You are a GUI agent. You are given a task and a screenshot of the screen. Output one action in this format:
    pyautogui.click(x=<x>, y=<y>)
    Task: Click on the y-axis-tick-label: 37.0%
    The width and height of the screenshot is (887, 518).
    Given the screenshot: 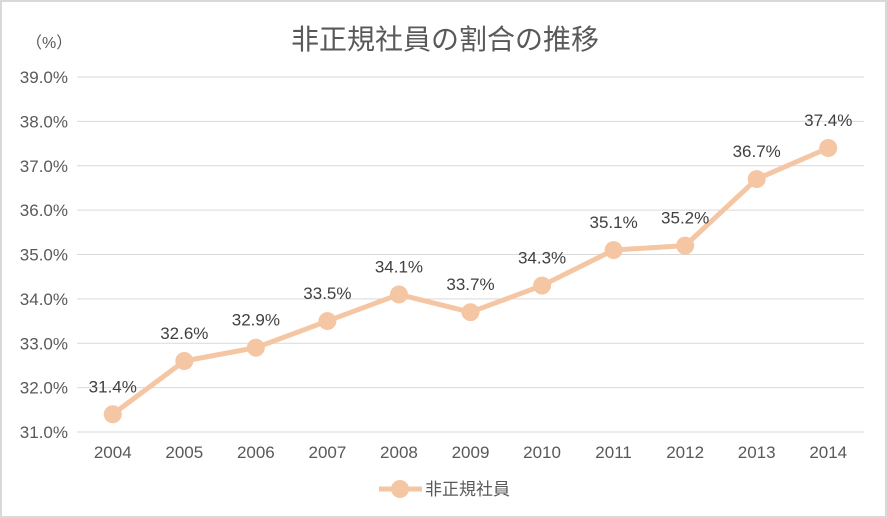 What is the action you would take?
    pyautogui.click(x=44, y=166)
    